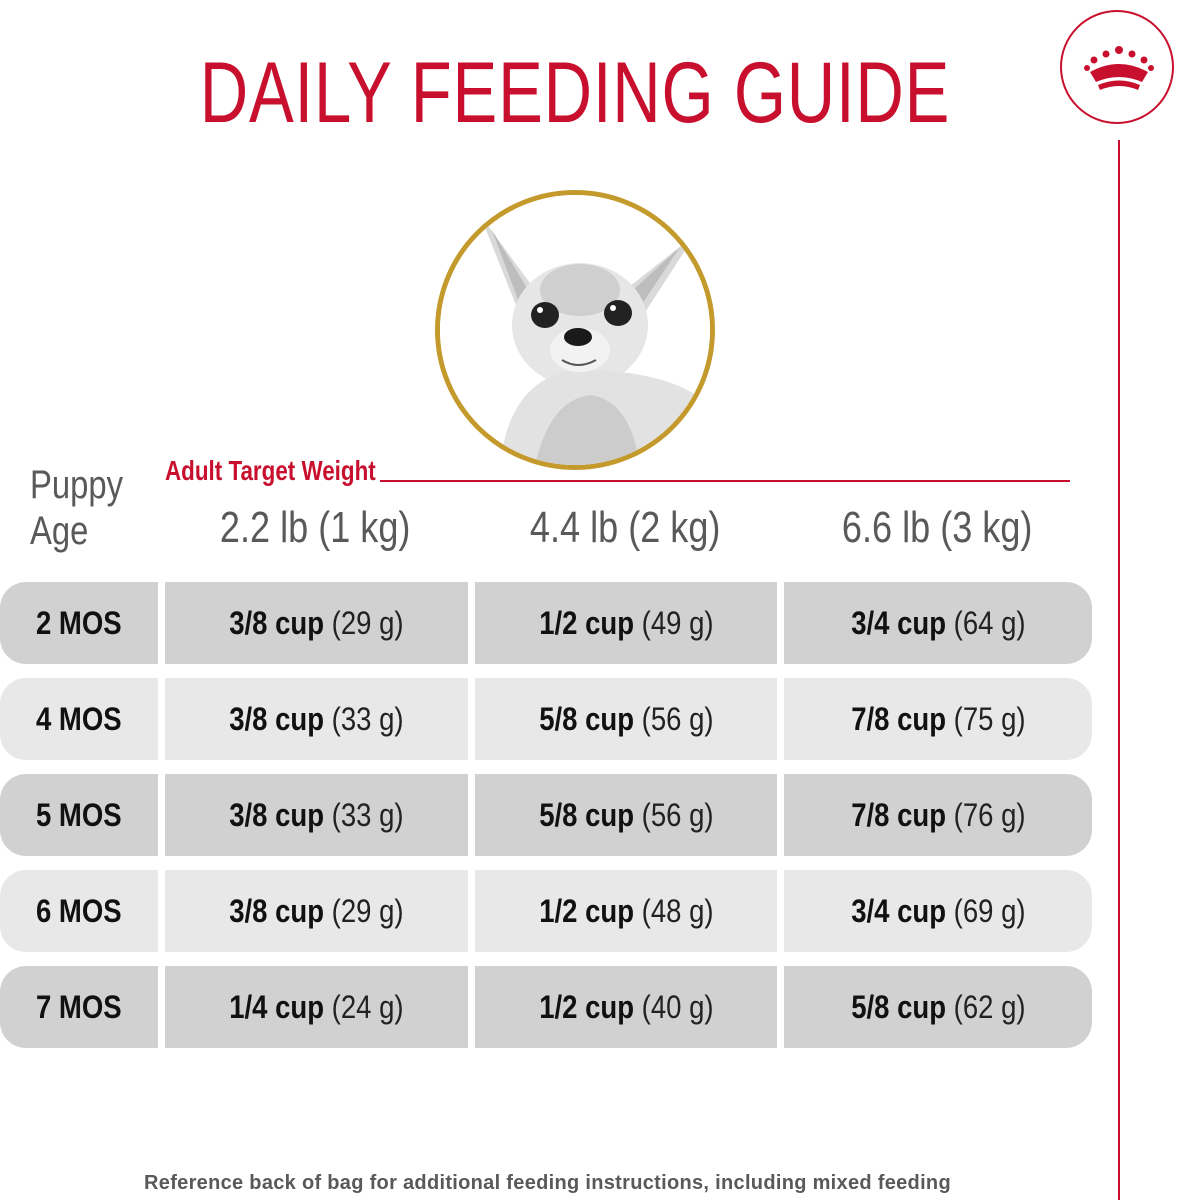  What do you see at coordinates (77, 485) in the screenshot?
I see `puppy-age-line-1: Puppy` at bounding box center [77, 485].